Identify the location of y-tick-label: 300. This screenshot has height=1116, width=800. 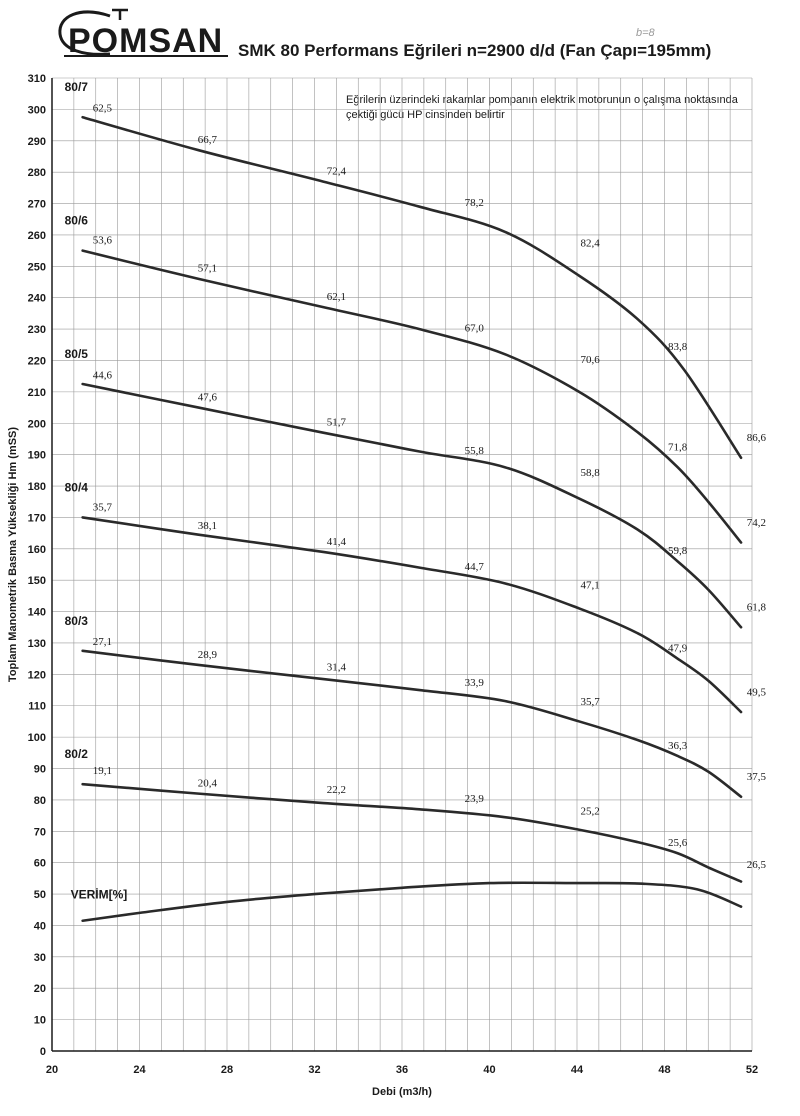
(37, 110).